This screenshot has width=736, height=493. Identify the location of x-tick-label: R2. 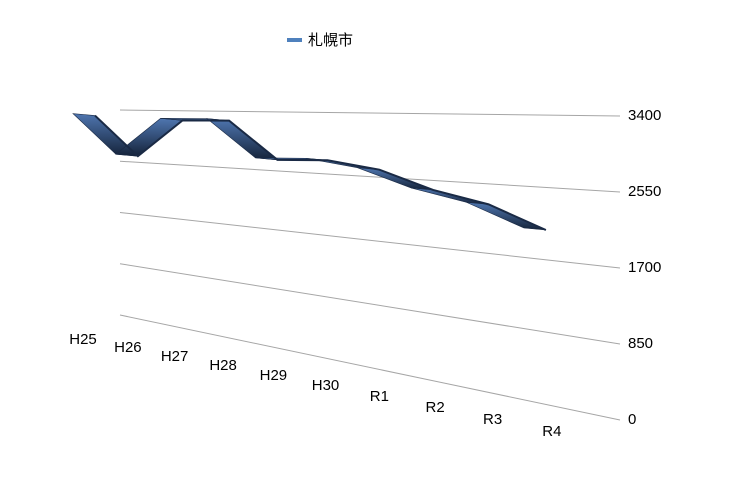
(435, 407).